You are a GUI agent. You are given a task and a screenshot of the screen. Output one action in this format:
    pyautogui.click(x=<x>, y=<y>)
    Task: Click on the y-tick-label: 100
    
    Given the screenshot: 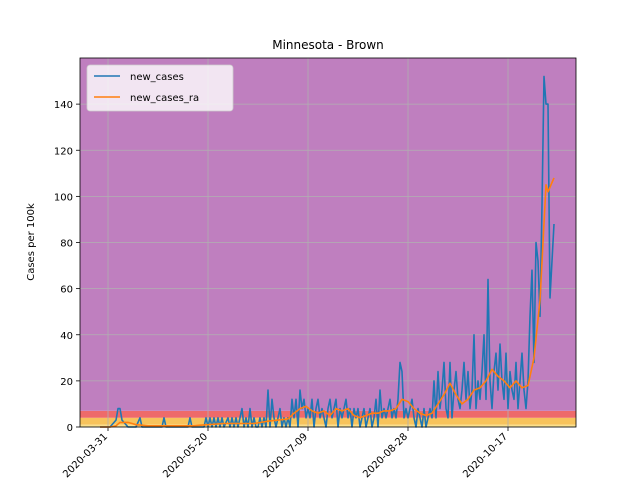 What is the action you would take?
    pyautogui.click(x=63, y=197)
    